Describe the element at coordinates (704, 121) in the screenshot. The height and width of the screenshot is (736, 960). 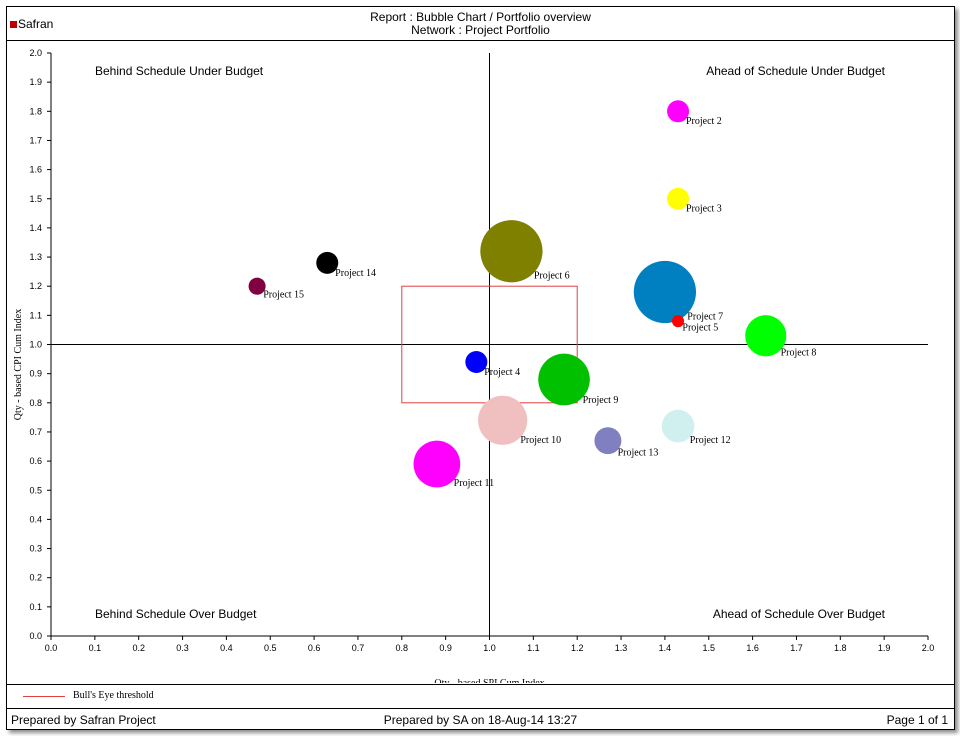
I see `label-project-2: Project 2` at that location.